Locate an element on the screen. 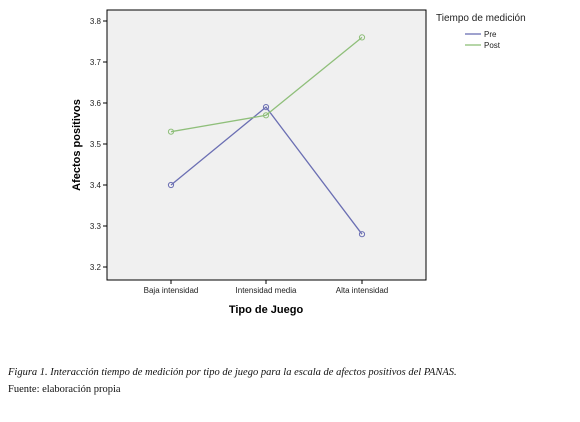 This screenshot has height=422, width=580. y-tick-label: 3.3 is located at coordinates (96, 226).